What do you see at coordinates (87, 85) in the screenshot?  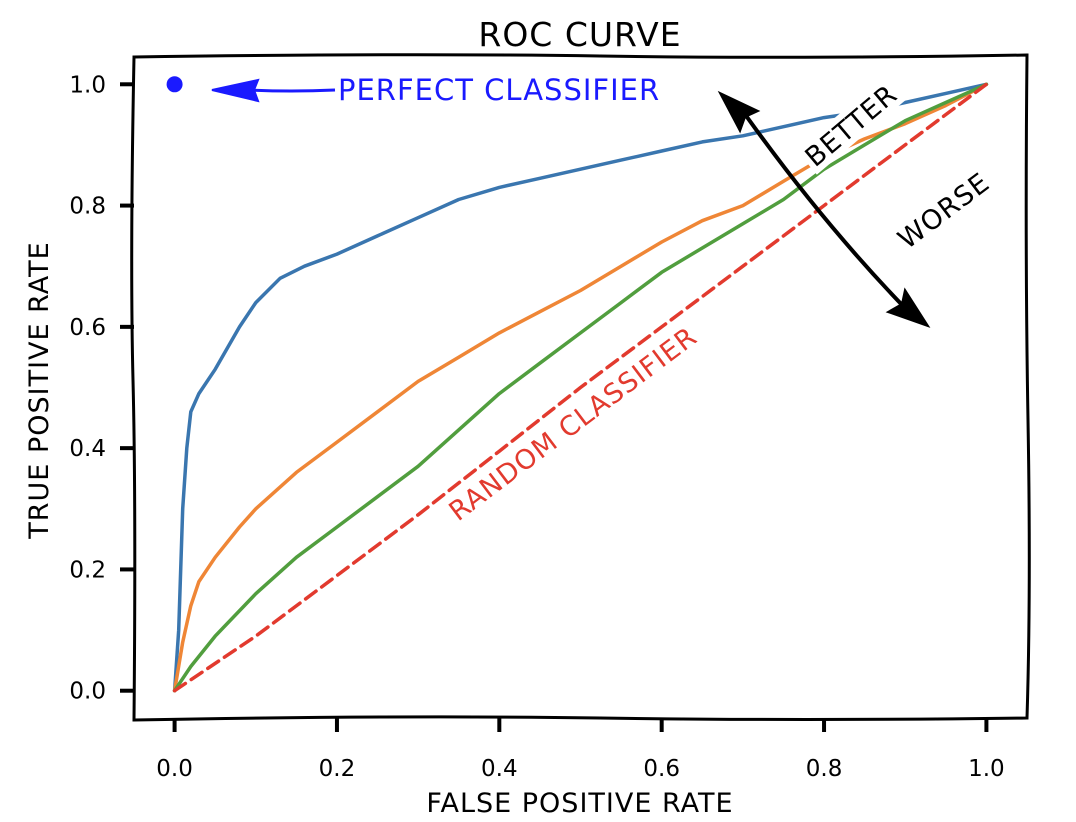 I see `y-tick-label: 1.0` at bounding box center [87, 85].